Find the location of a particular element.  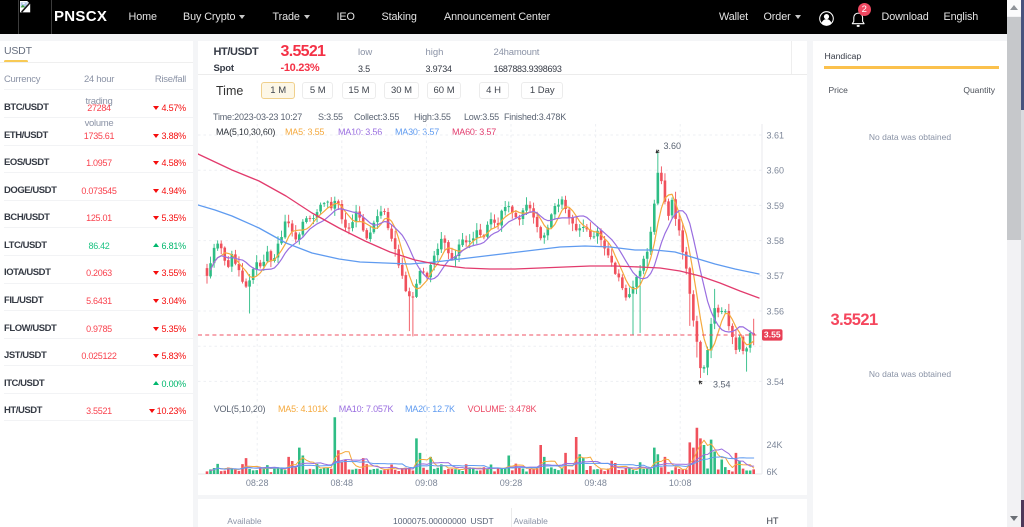

svg-text: 09:28 is located at coordinates (511, 483).